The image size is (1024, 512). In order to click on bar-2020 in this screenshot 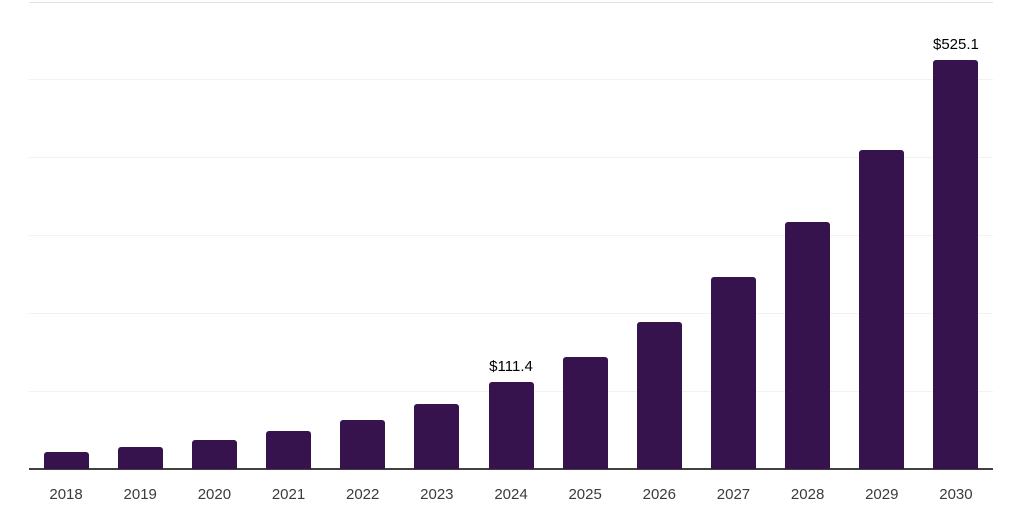, I will do `click(214, 454)`.